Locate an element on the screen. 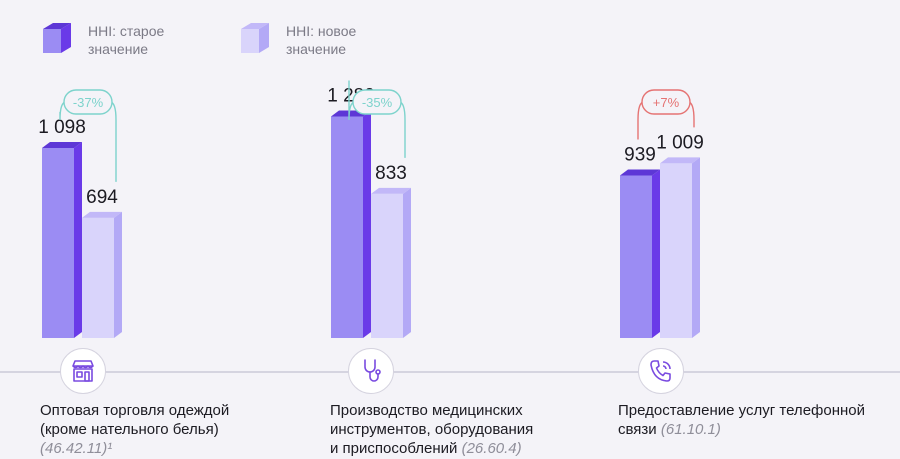  chart-legend: HHI: старое значение HHI: новое значение is located at coordinates (218, 39).